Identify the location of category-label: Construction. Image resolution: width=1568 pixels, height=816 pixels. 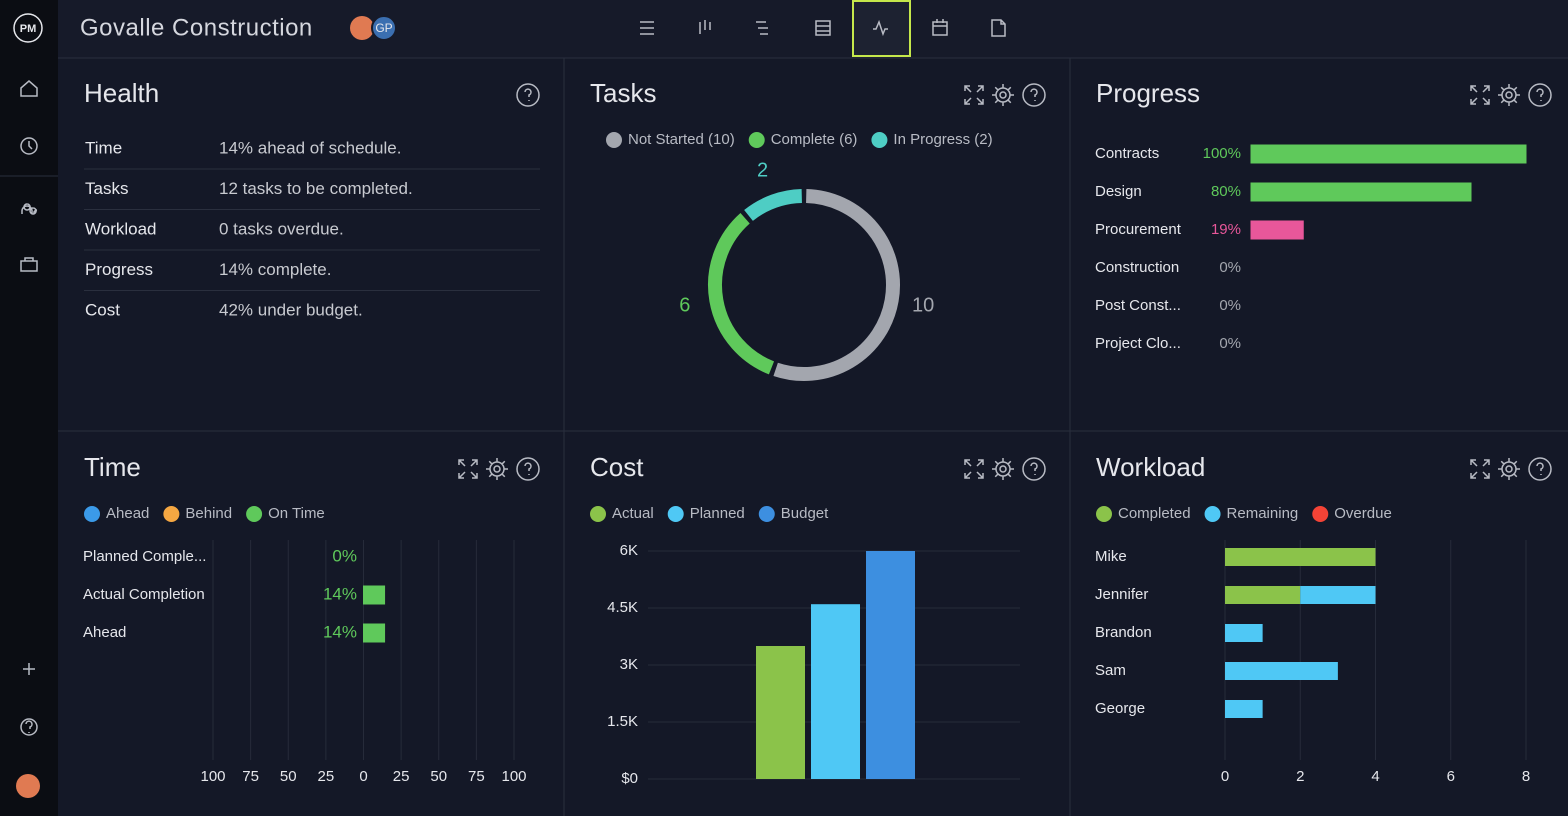
(1137, 267).